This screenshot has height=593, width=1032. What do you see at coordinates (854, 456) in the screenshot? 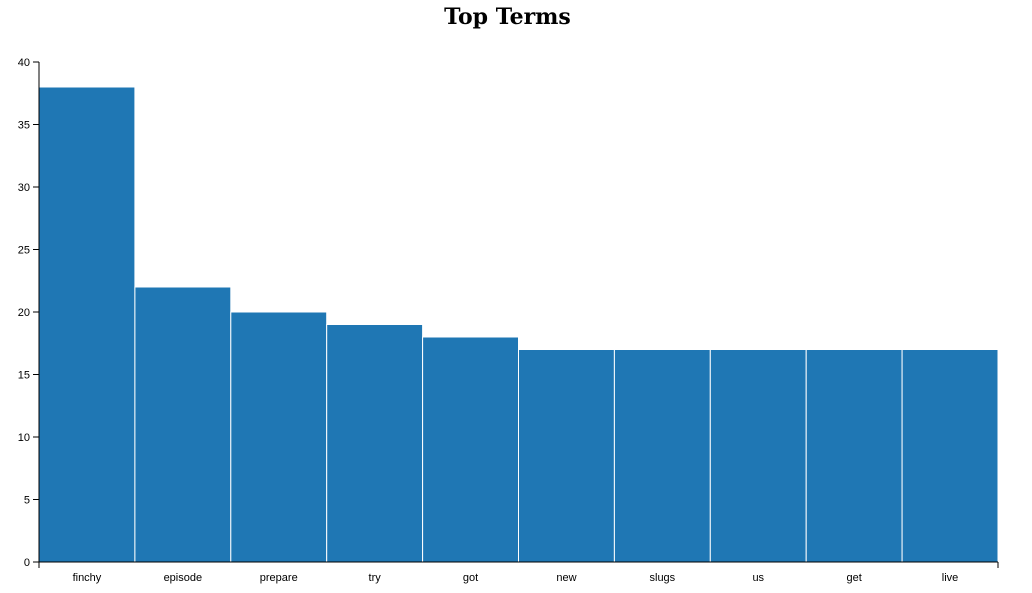
I see `bar-get` at bounding box center [854, 456].